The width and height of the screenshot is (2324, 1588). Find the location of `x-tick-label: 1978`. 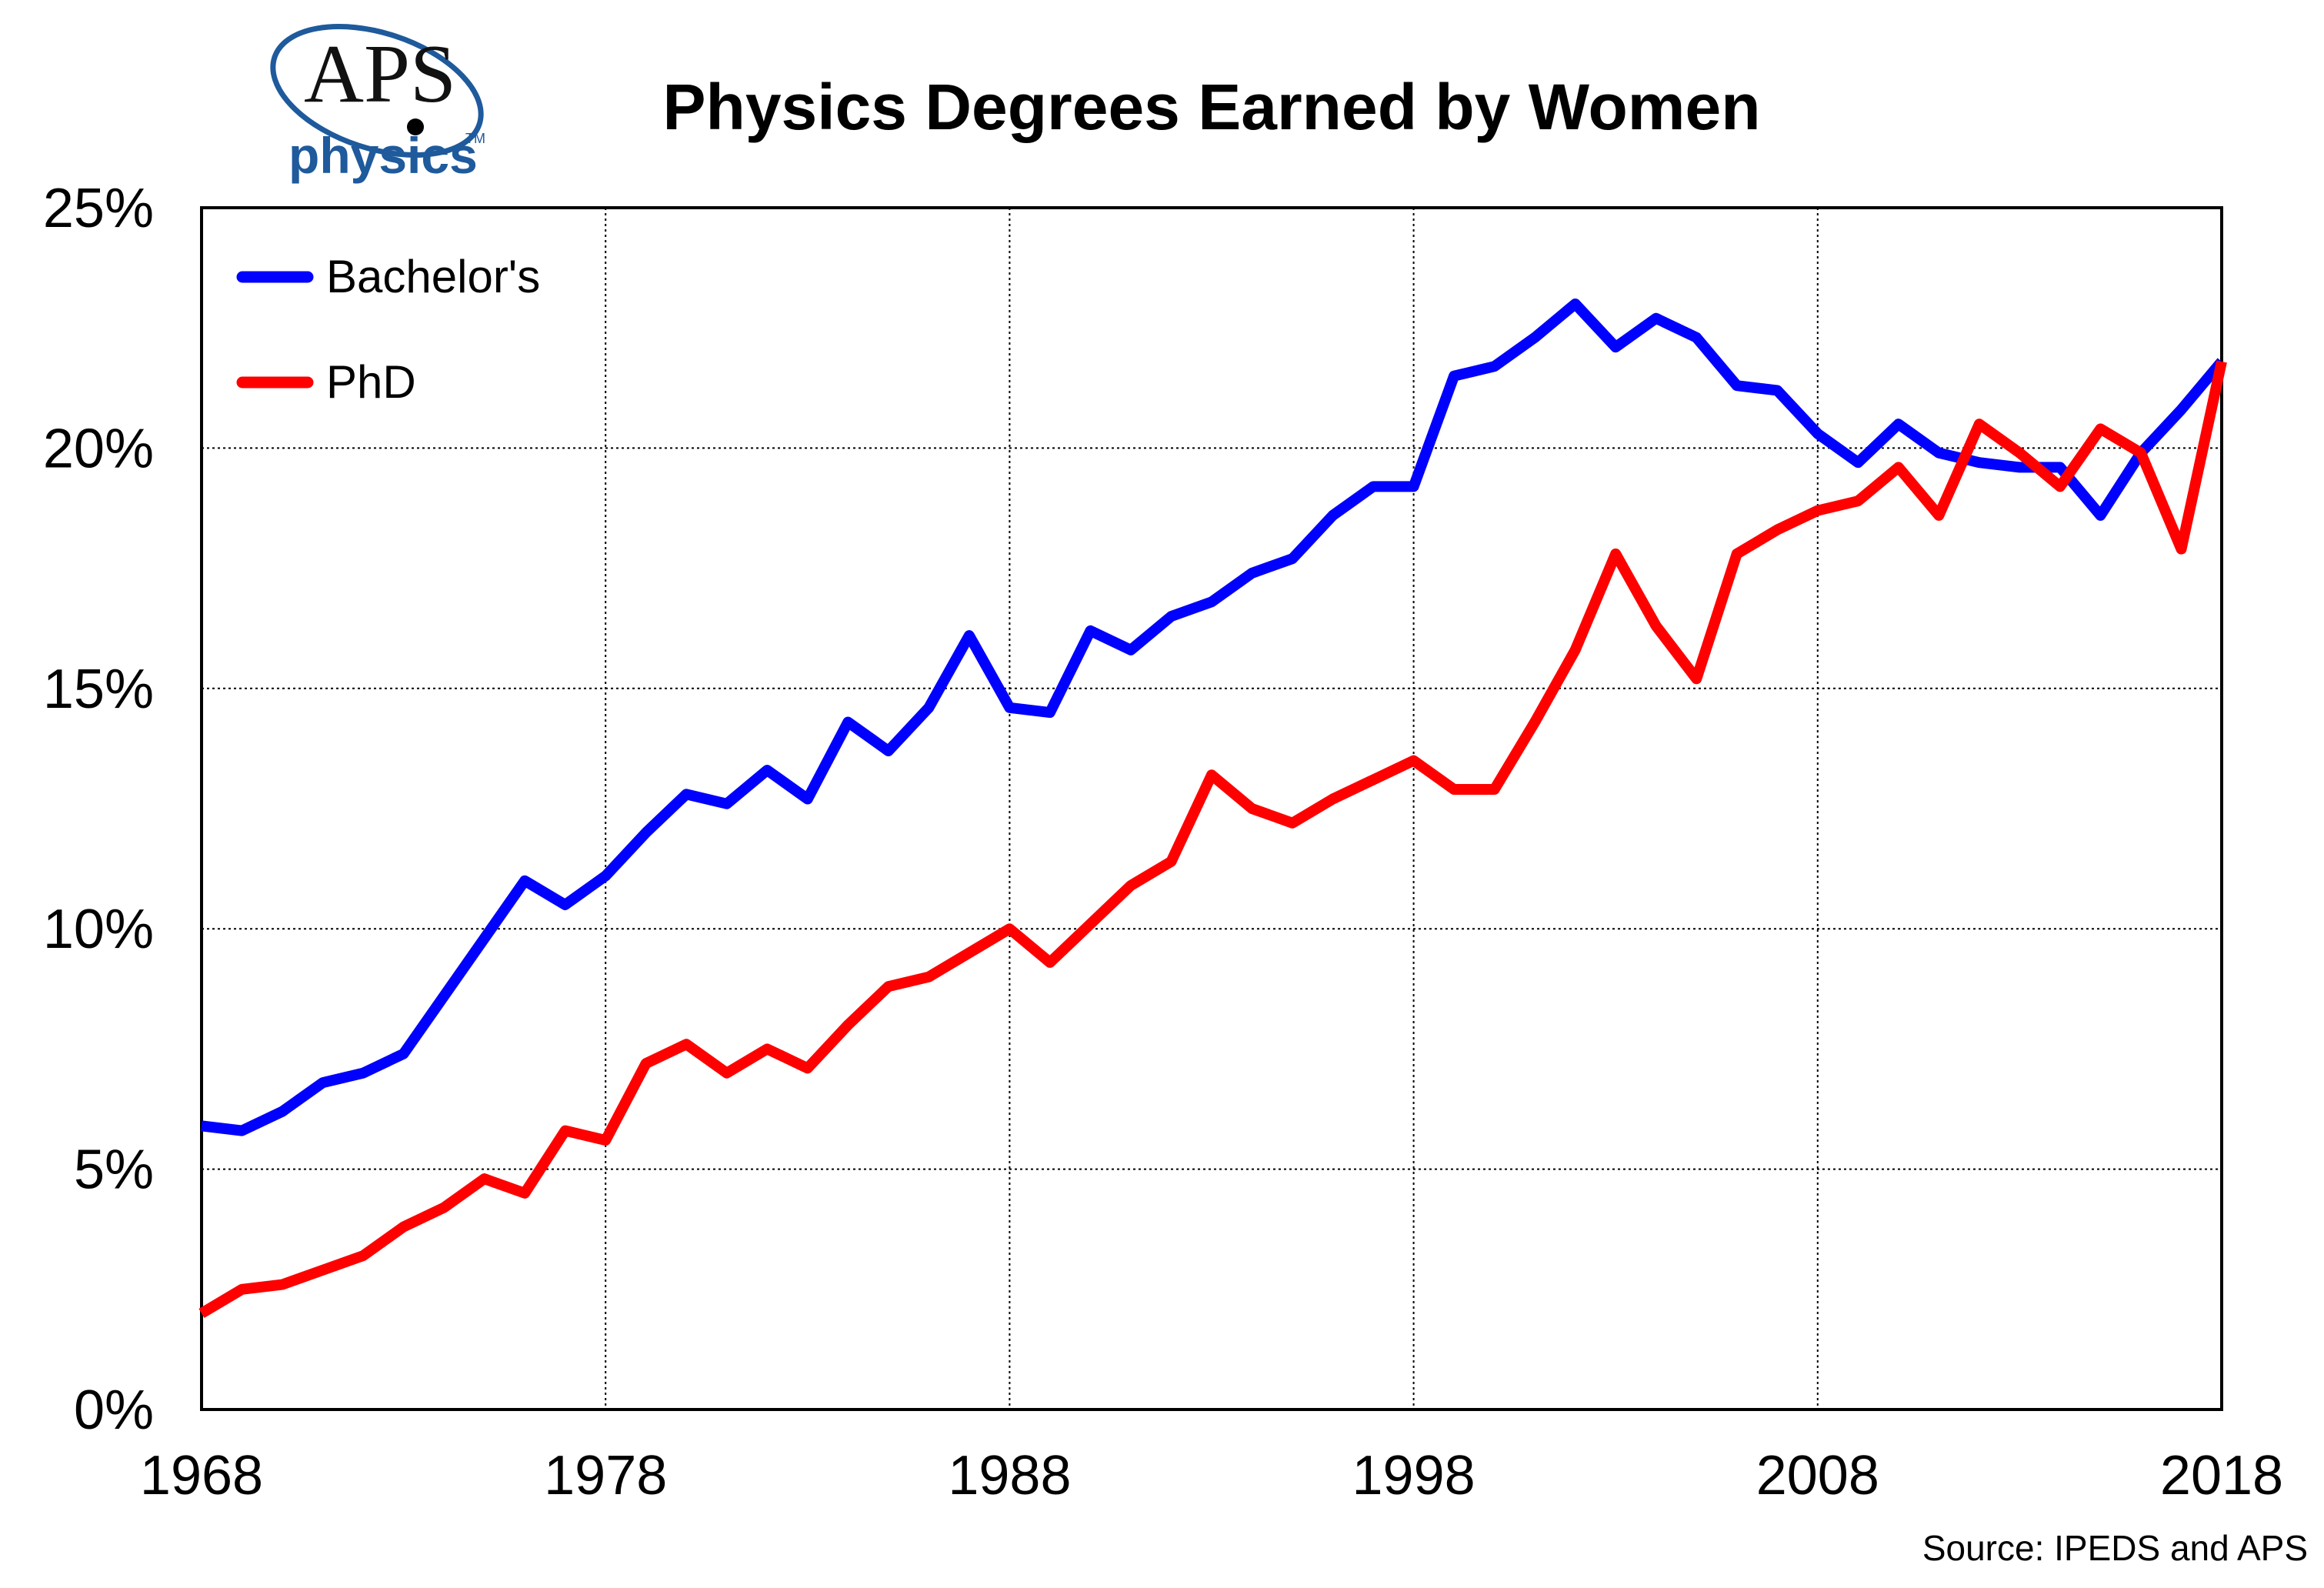

x-tick-label: 1978 is located at coordinates (605, 1475).